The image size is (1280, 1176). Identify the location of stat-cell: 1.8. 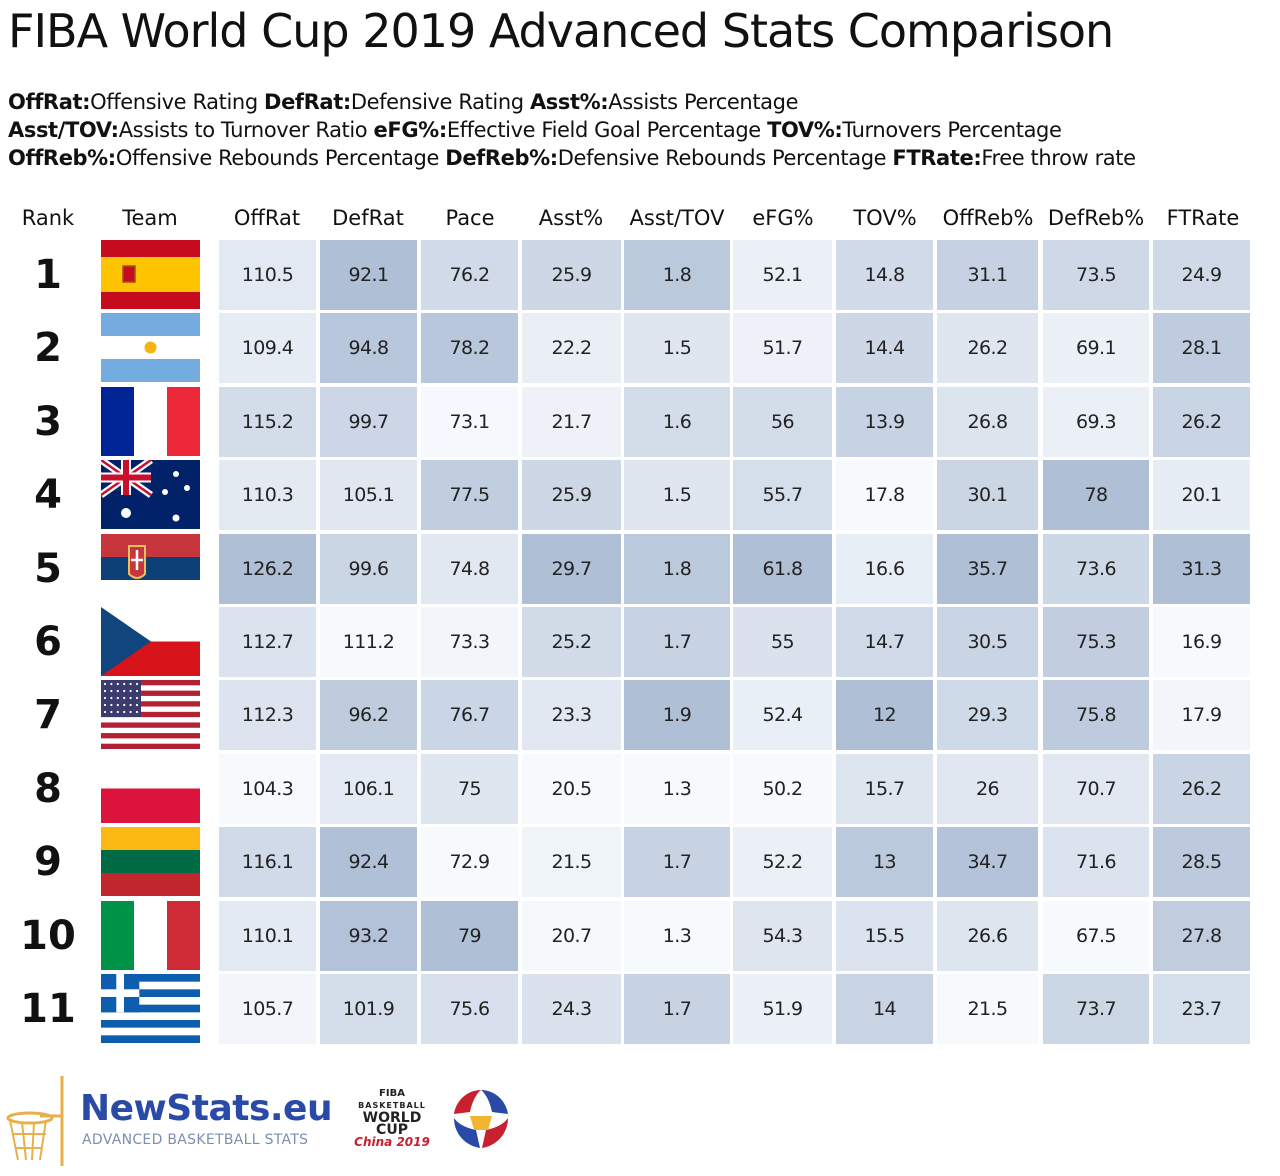
(677, 275).